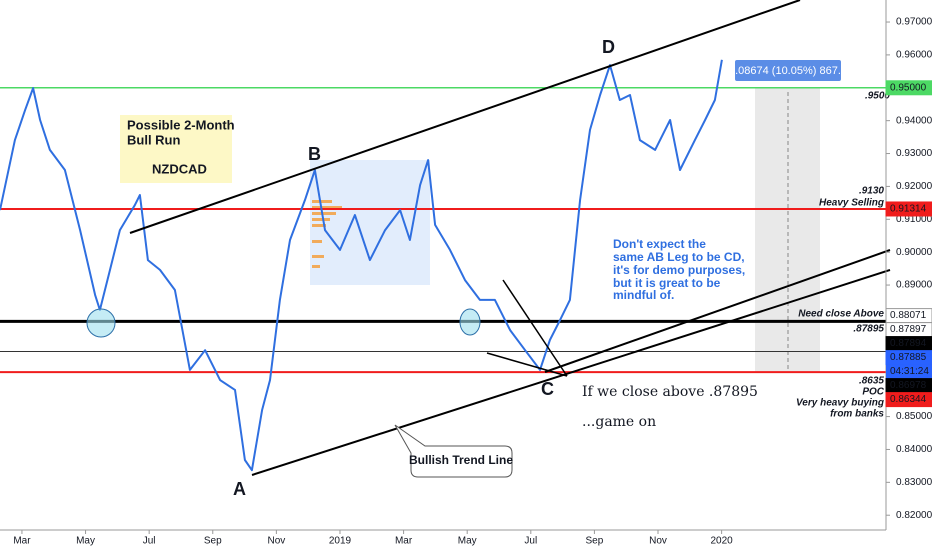 The height and width of the screenshot is (550, 932). What do you see at coordinates (851, 203) in the screenshot?
I see `level-note: Heavy Selling` at bounding box center [851, 203].